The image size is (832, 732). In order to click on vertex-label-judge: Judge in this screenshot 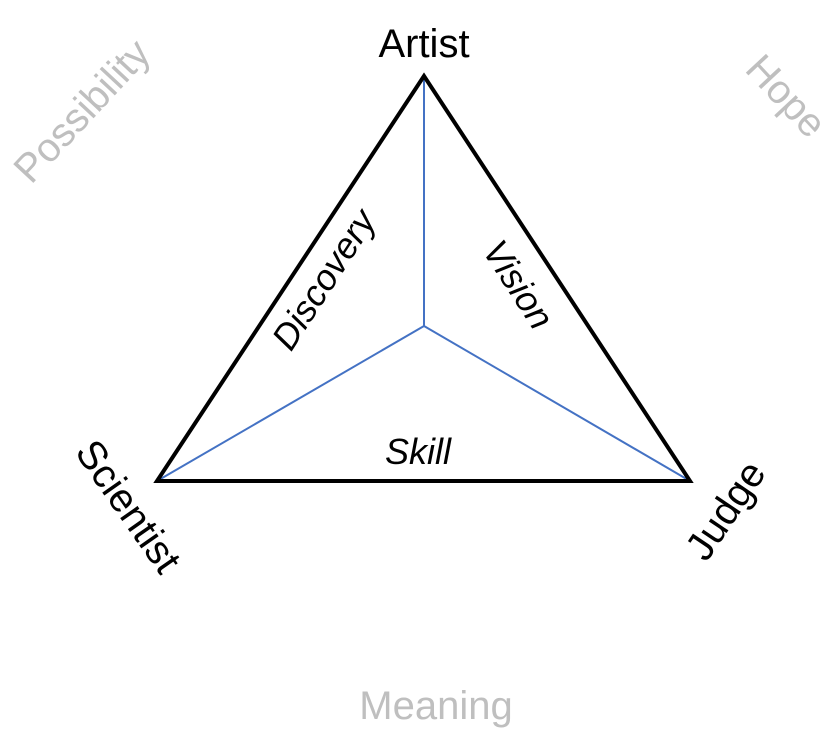, I will do `click(725, 510)`.